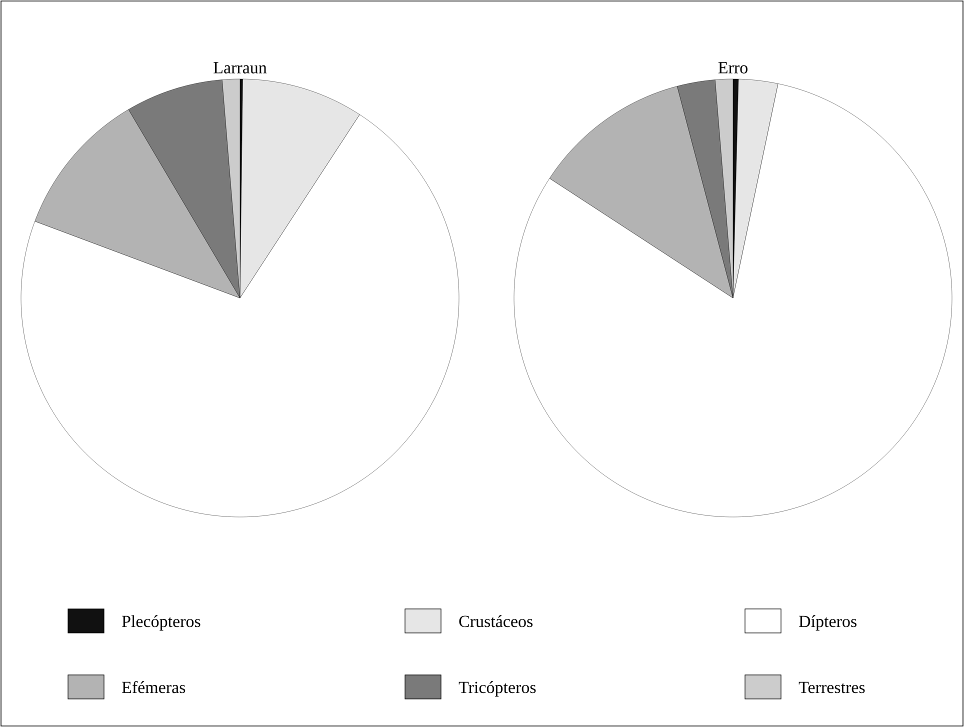  I want to click on legend-label: Efémeras, so click(154, 687).